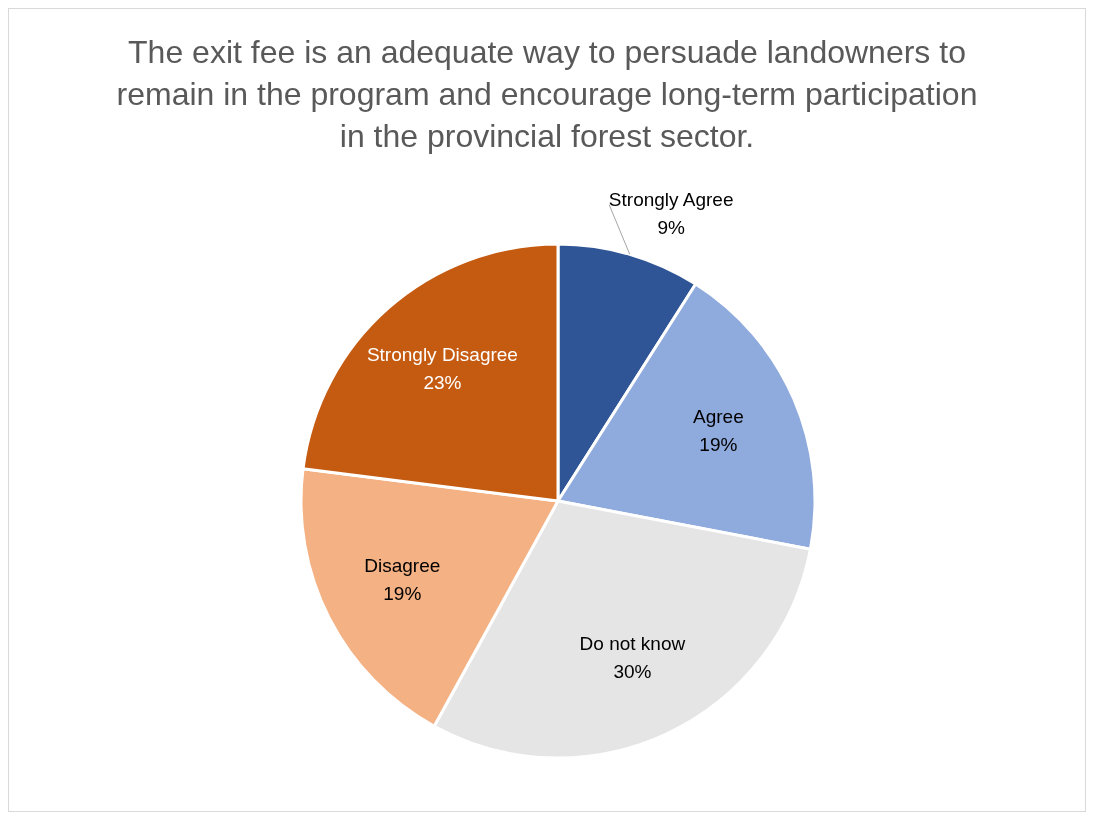  I want to click on slice-label: Disagree, so click(402, 565).